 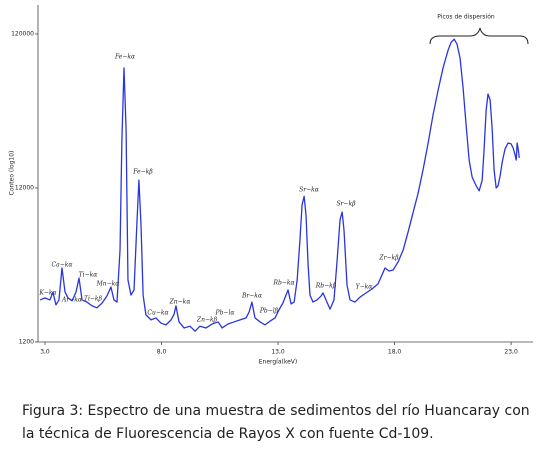 I want to click on peak-label: Br−kα, so click(x=251, y=296).